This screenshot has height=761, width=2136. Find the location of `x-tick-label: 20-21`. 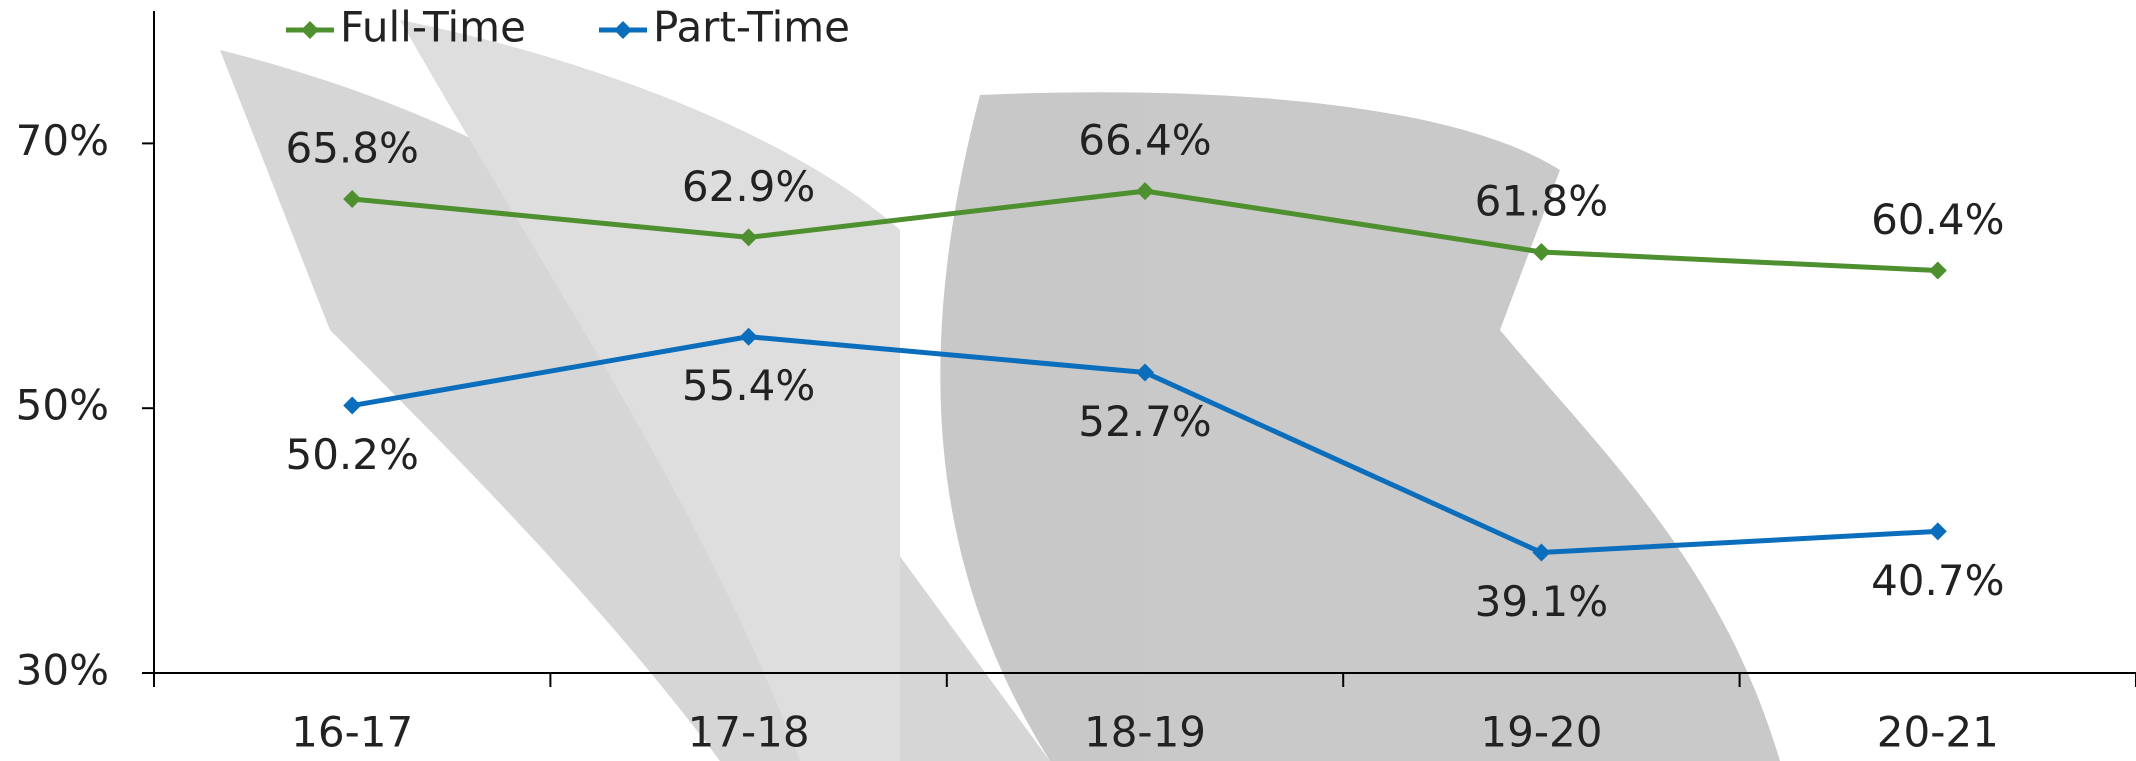

x-tick-label: 20-21 is located at coordinates (1938, 732).